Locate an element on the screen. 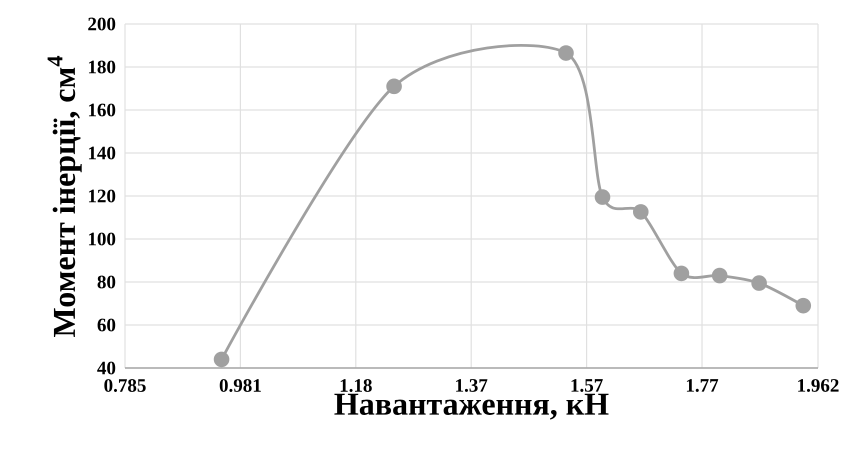 This screenshot has height=457, width=842. y-tick-label: 180 is located at coordinates (102, 67).